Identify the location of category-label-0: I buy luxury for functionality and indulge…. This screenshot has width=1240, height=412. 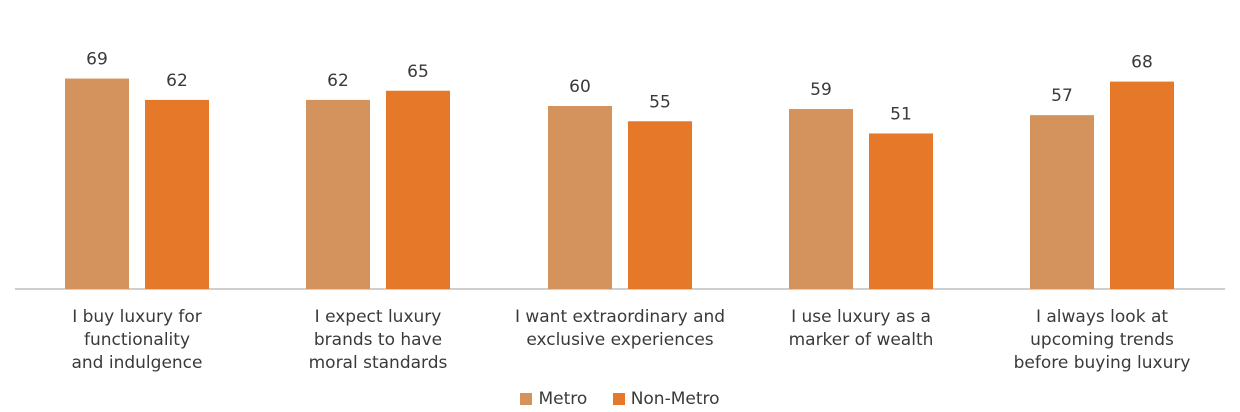
(137, 340).